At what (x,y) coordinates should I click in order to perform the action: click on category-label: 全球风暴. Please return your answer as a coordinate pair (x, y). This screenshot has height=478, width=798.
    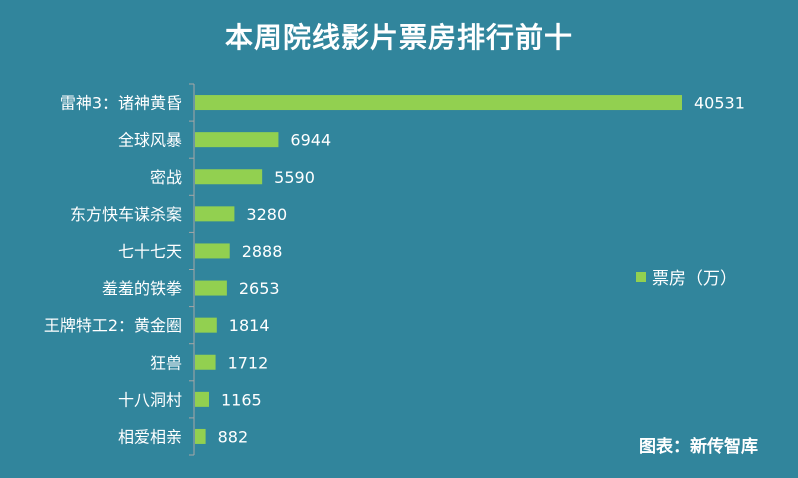
    Looking at the image, I should click on (150, 140).